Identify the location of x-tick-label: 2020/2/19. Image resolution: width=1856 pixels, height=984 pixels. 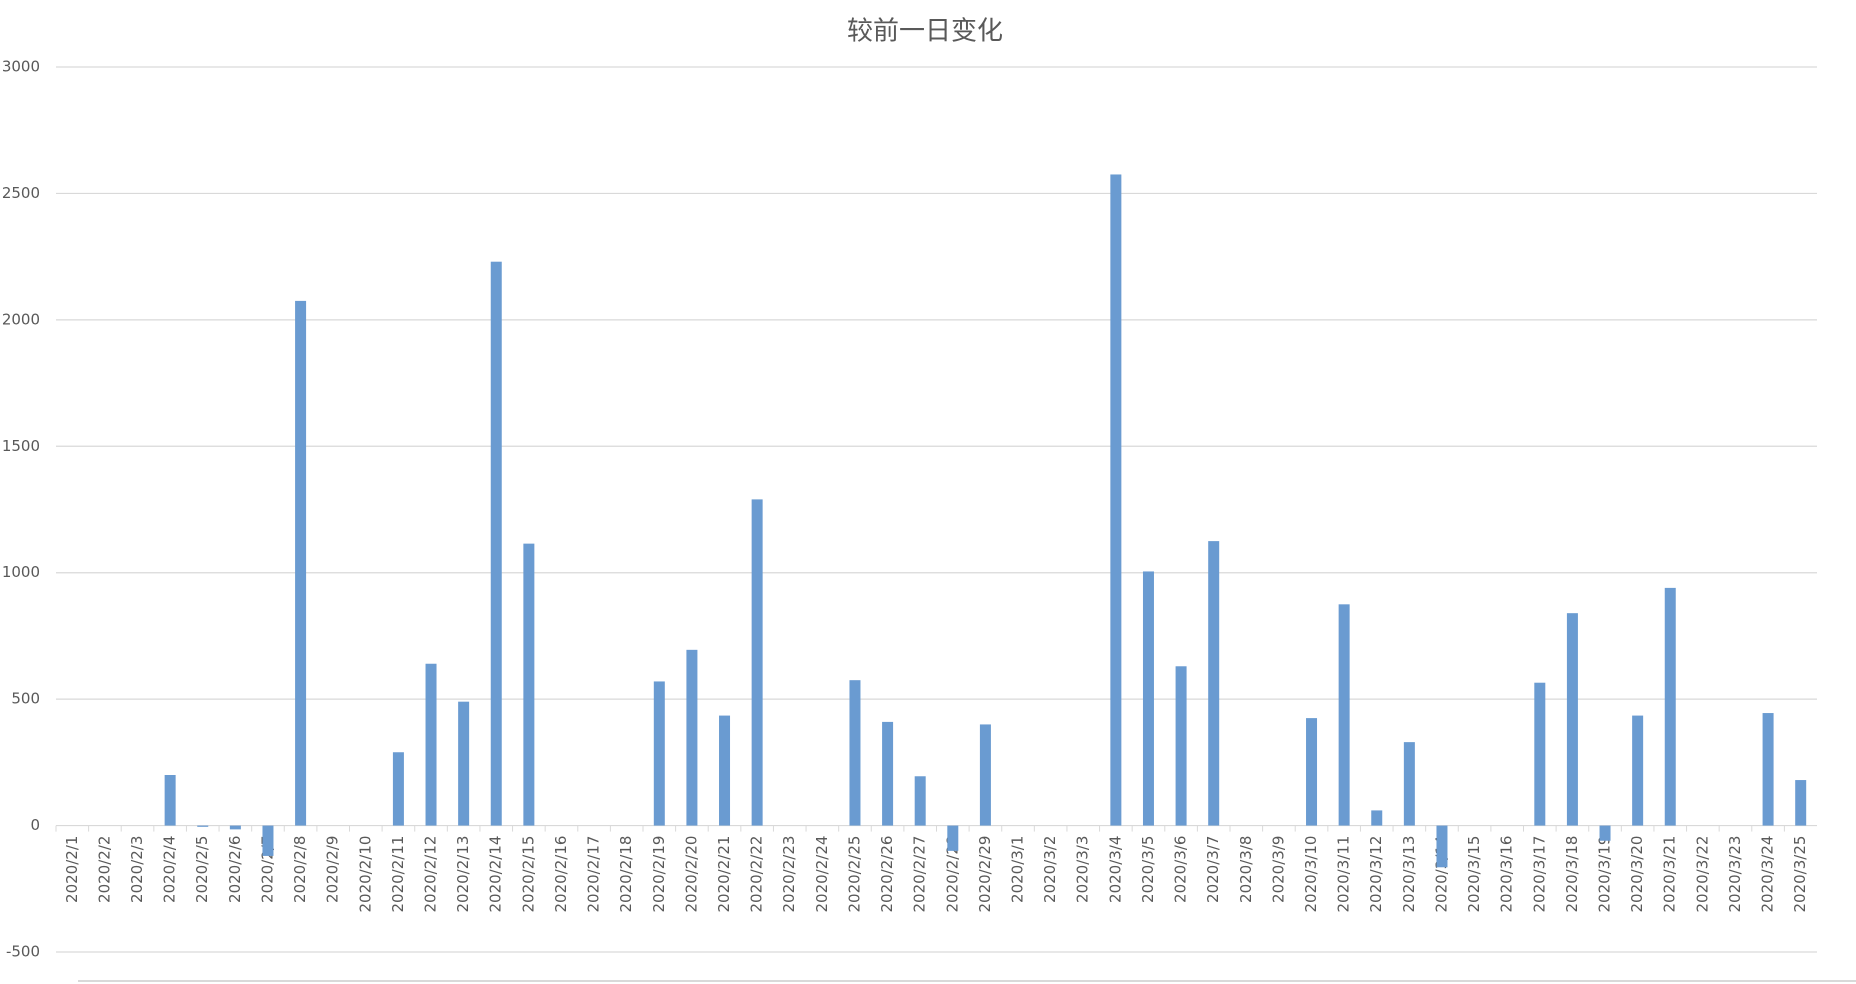
(659, 874).